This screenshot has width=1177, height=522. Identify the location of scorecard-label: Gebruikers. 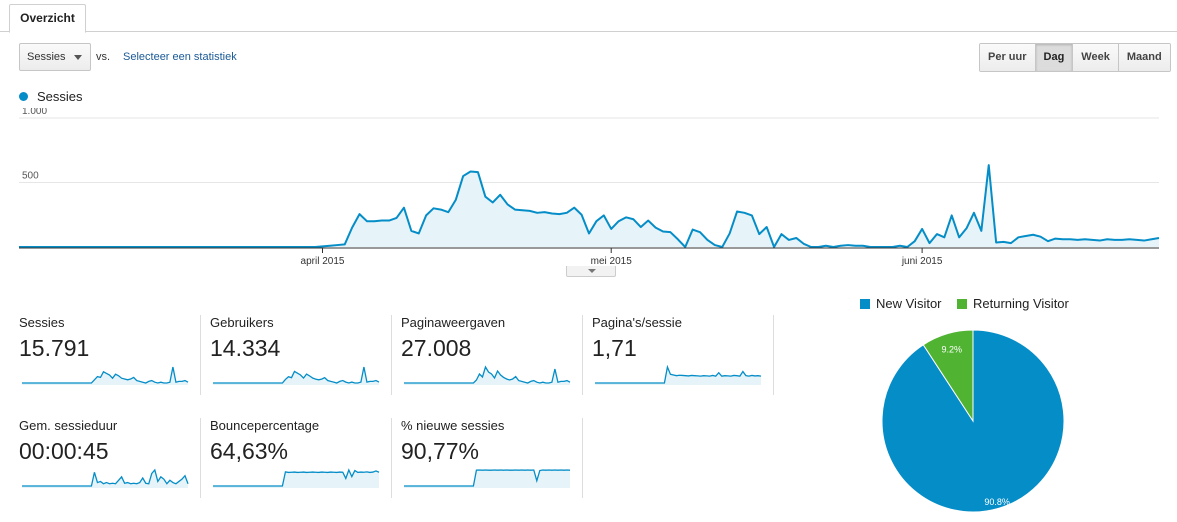
(242, 322).